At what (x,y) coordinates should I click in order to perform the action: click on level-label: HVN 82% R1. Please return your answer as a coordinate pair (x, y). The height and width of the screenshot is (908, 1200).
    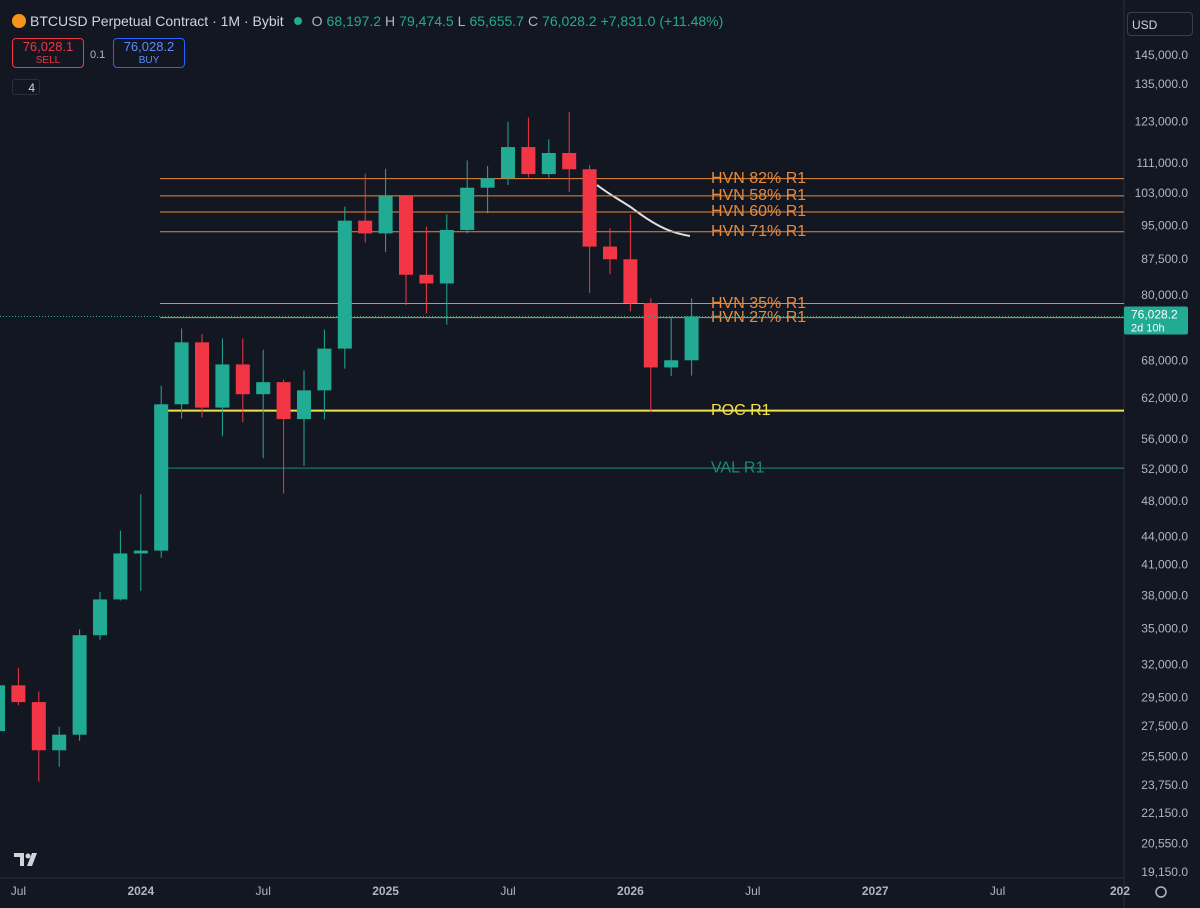
    Looking at the image, I should click on (758, 178).